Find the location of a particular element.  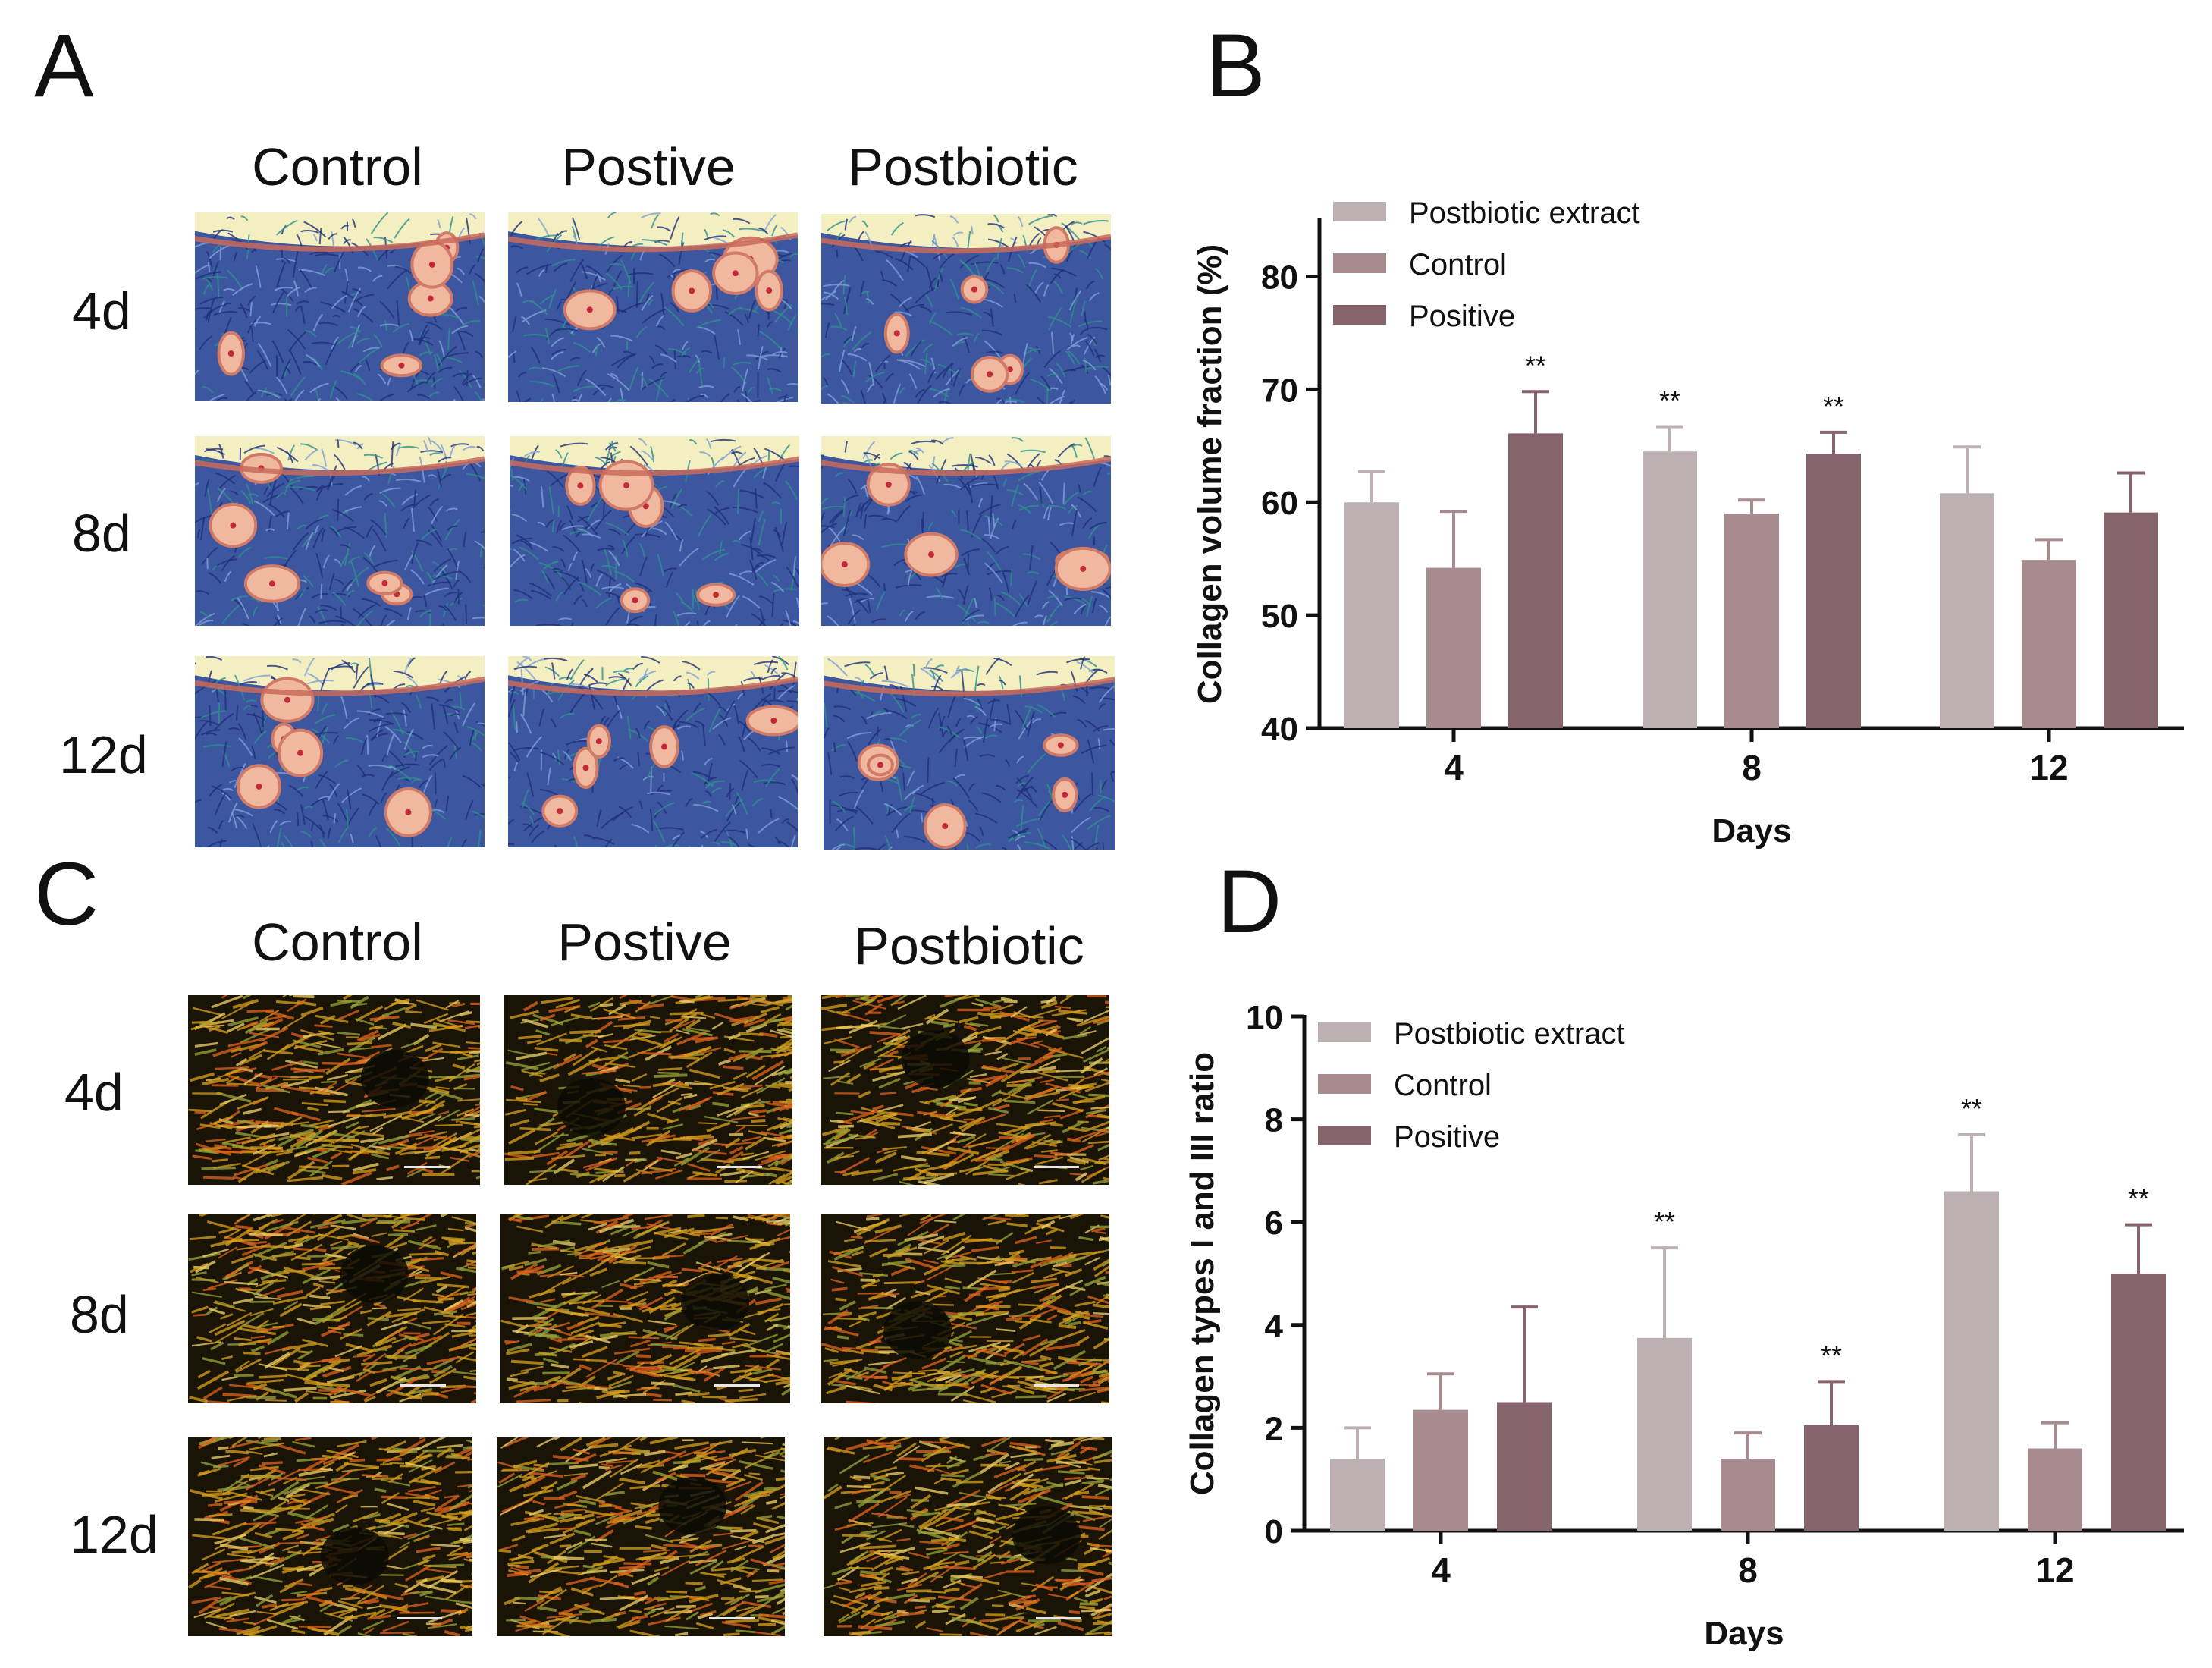

panel-c-row-label-8d: 8d is located at coordinates (100, 1314).